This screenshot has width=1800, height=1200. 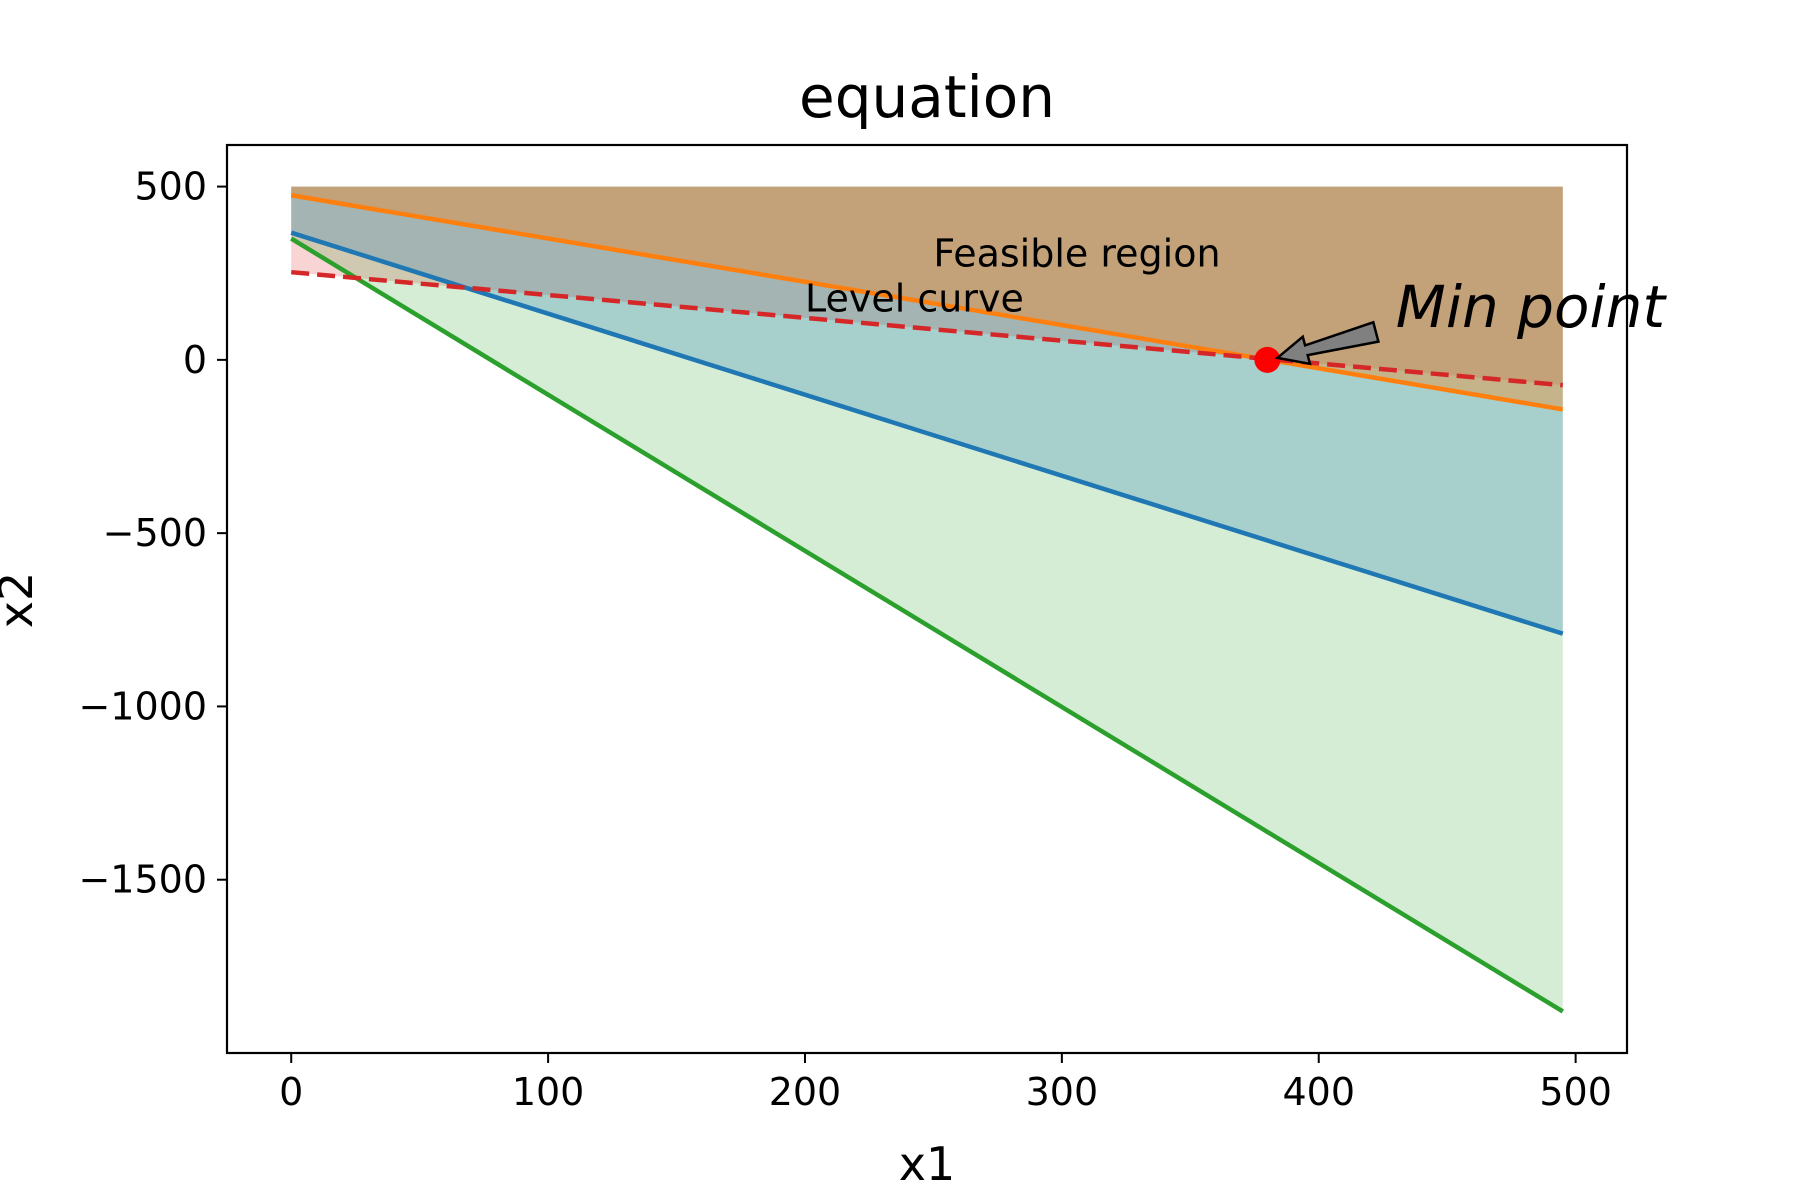 I want to click on x-axis-ticks: 0 100 200 300 400 500, so click(x=945, y=1083).